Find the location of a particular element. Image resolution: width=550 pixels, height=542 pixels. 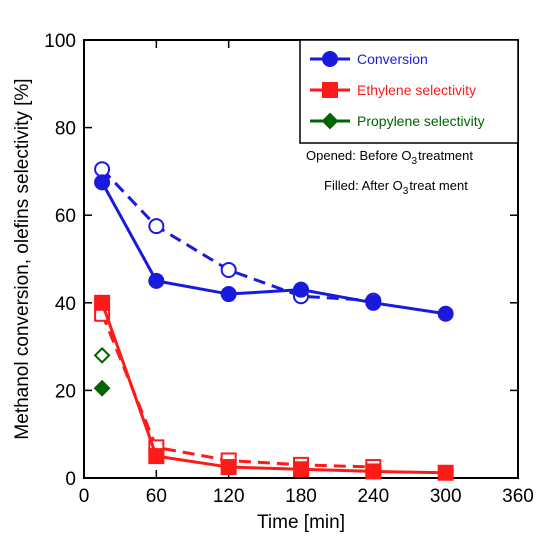

series-line-before is located at coordinates (237, 391).